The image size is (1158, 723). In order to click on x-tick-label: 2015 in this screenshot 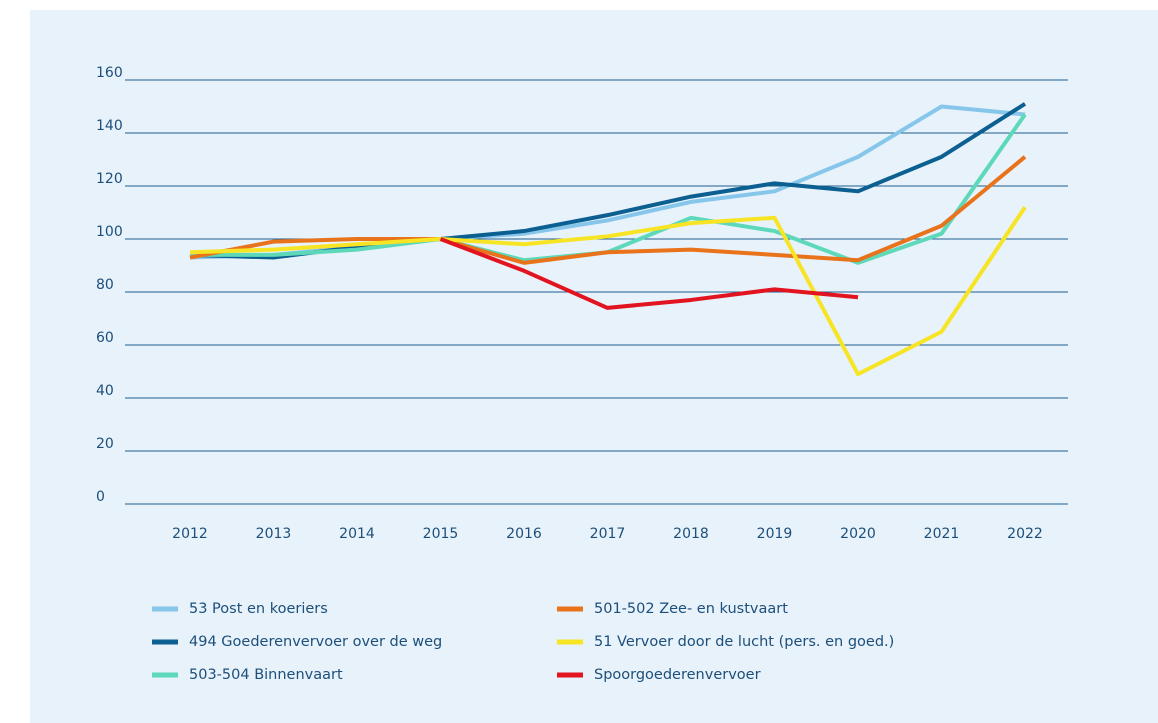, I will do `click(441, 534)`.